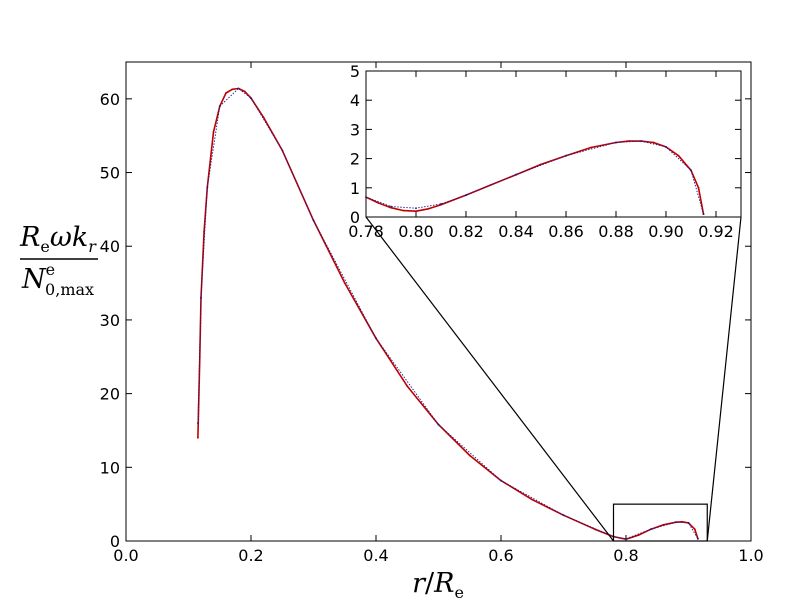 This screenshot has width=812, height=612. What do you see at coordinates (625, 555) in the screenshot?
I see `main-x-tick-label: 0.8` at bounding box center [625, 555].